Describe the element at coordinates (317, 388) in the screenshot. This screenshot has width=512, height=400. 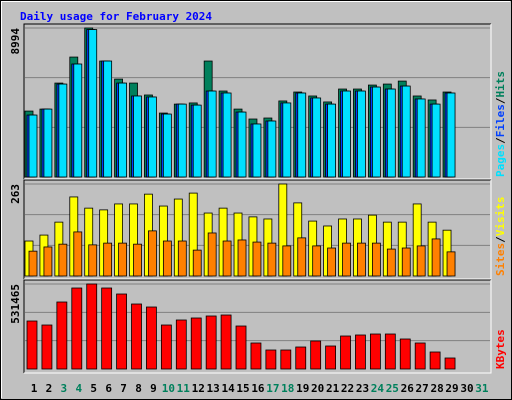
I see `x-tick-label: 20` at that location.